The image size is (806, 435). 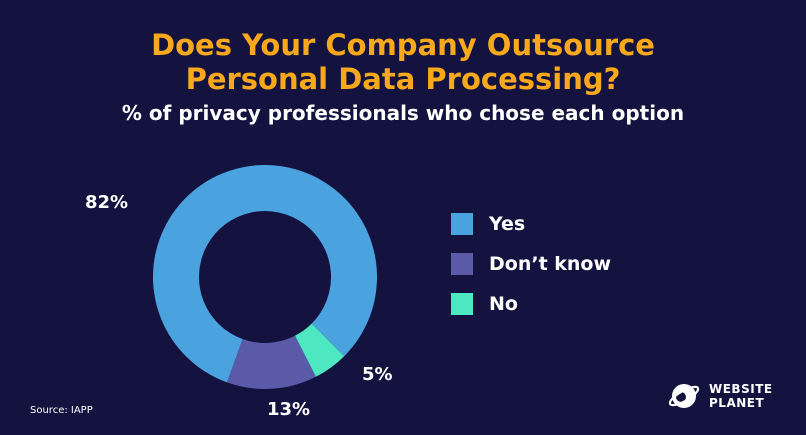 What do you see at coordinates (531, 304) in the screenshot?
I see `legend-item-no: No` at bounding box center [531, 304].